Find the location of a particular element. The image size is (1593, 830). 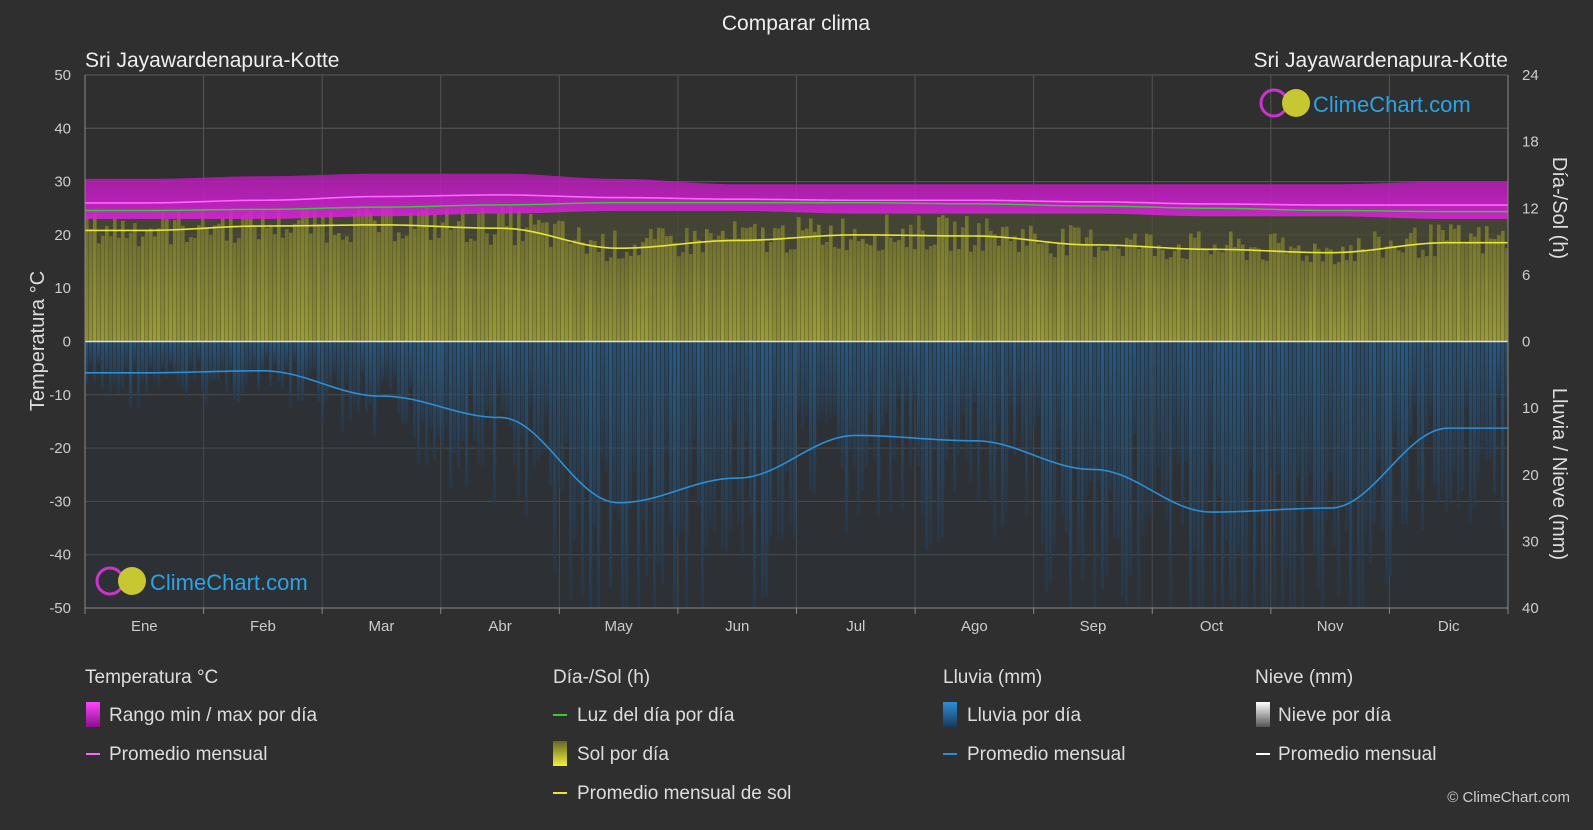

month-label: Jul is located at coordinates (855, 626).